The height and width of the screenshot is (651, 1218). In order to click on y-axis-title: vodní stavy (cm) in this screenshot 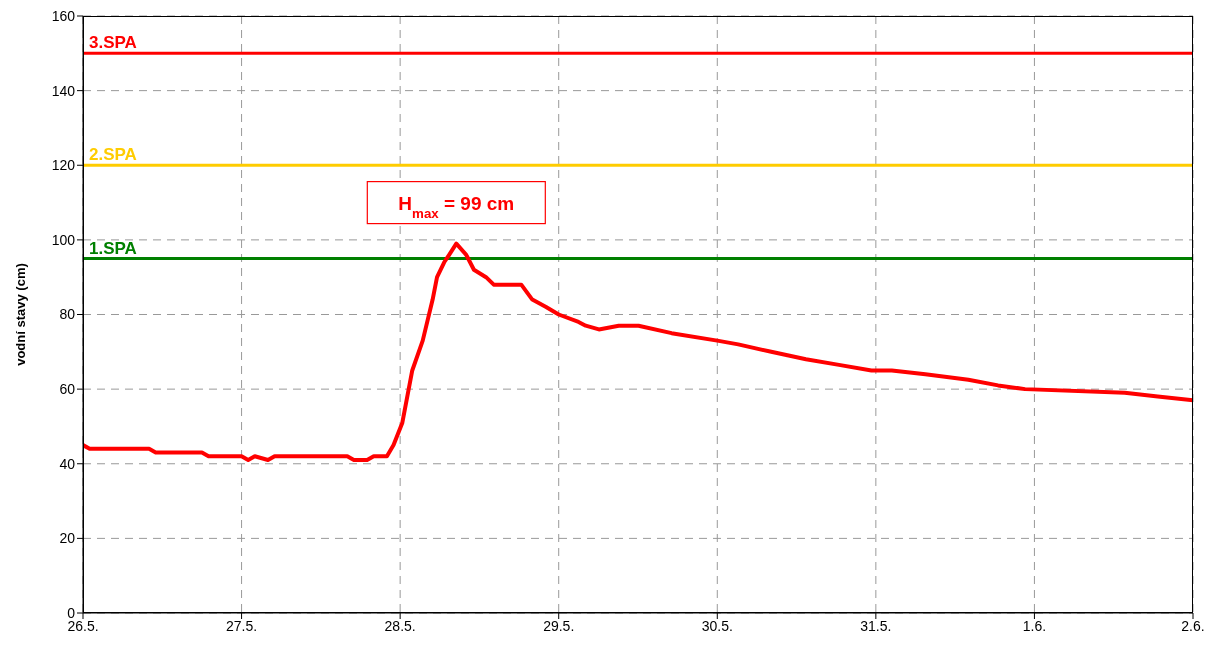, I will do `click(20, 314)`.